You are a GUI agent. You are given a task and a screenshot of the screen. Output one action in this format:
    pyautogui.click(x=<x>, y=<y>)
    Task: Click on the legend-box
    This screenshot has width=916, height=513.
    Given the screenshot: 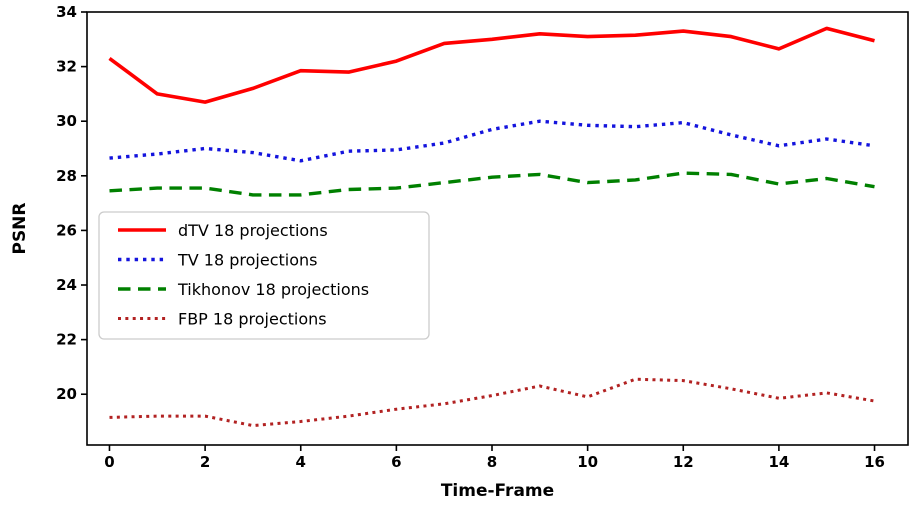 What is the action you would take?
    pyautogui.click(x=264, y=275)
    